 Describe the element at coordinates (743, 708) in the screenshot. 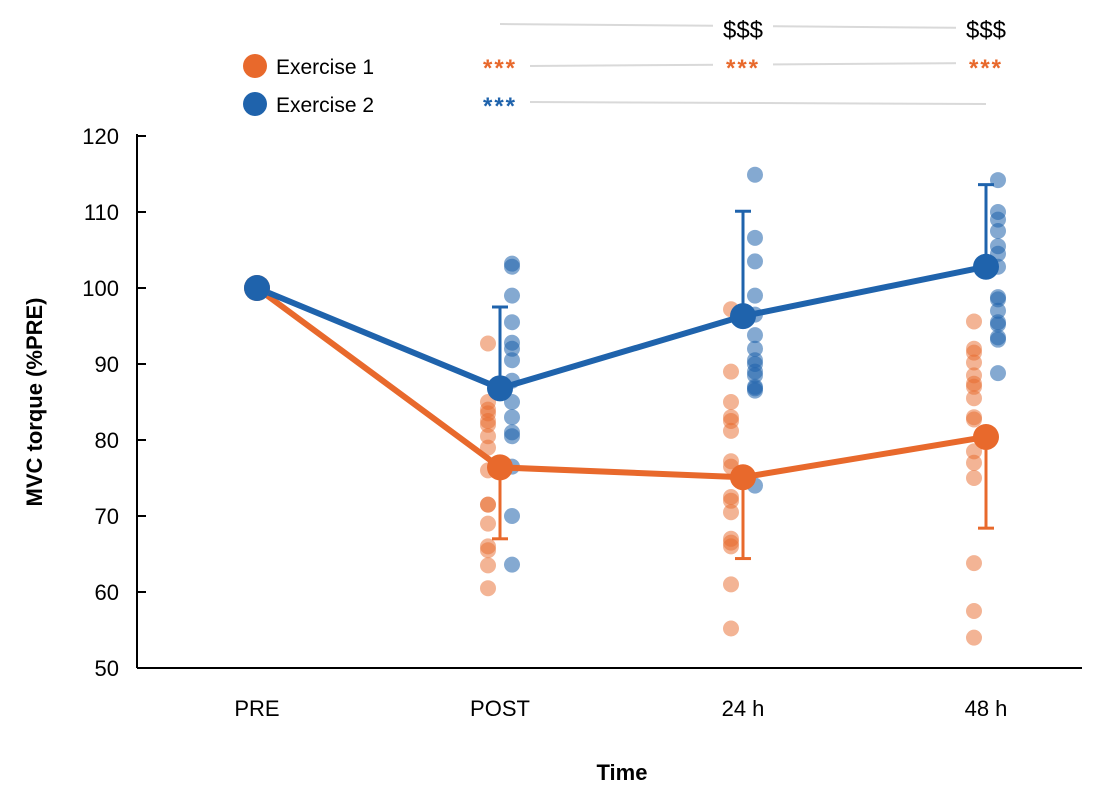

I see `x-tick-label-24-h: 24 h` at that location.